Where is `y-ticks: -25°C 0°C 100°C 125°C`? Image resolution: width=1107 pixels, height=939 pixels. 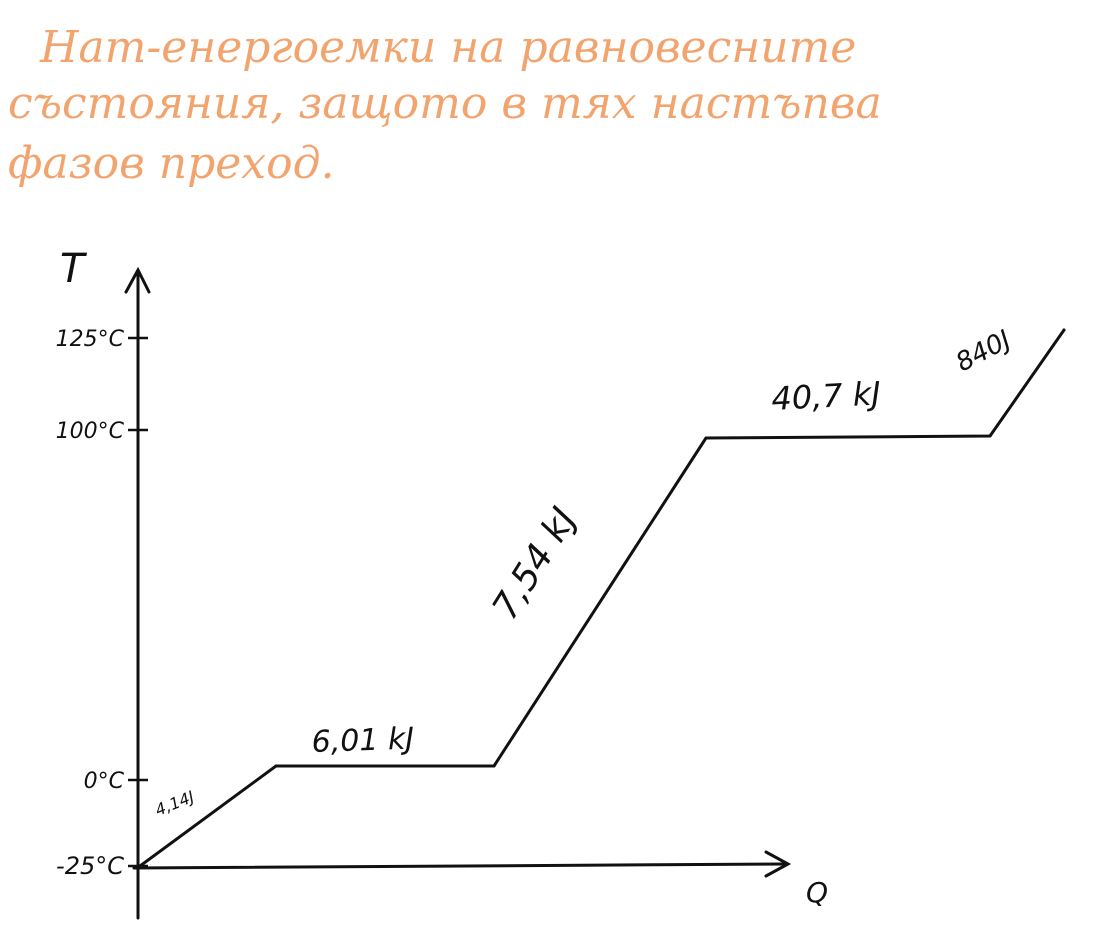
y-ticks: -25°C 0°C 100°C 125°C is located at coordinates (102, 603).